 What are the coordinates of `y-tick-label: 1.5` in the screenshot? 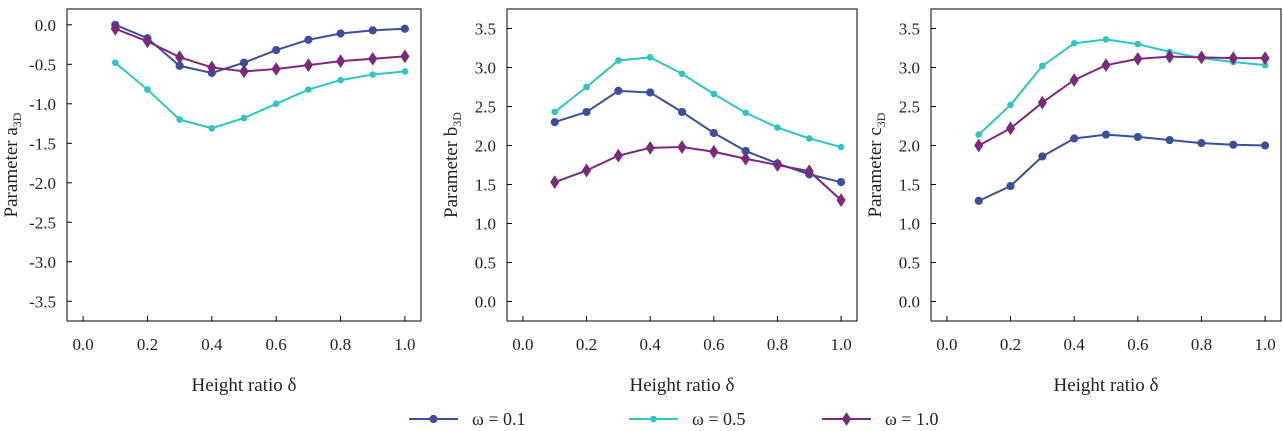 It's located at (909, 185).